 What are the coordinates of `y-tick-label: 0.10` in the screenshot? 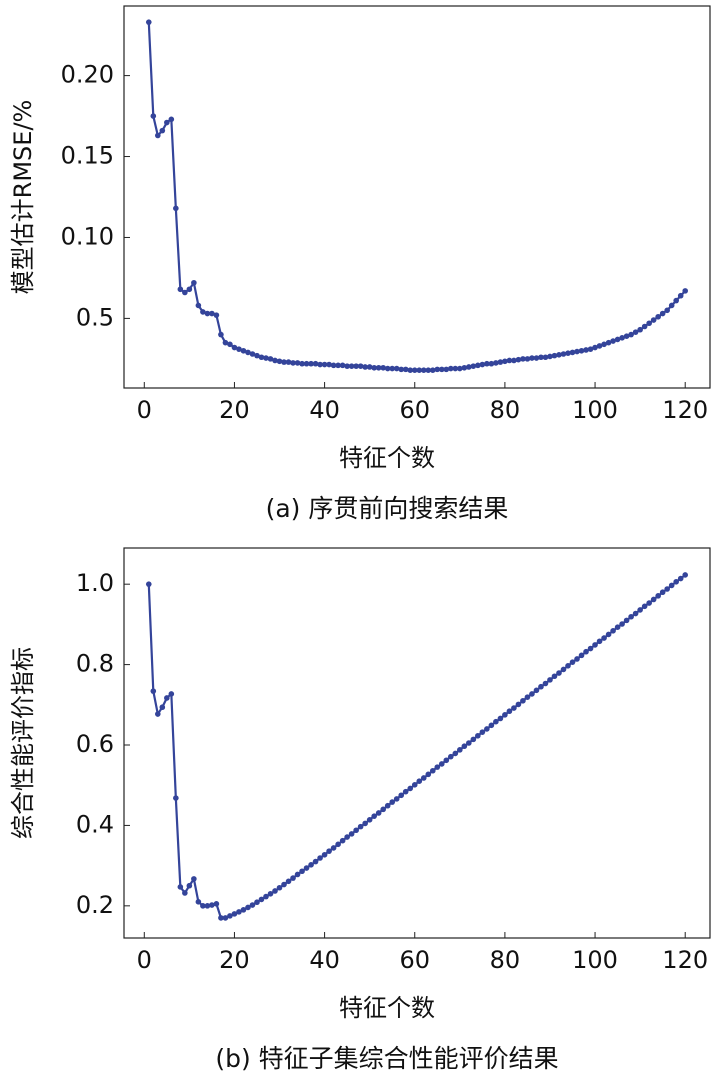 It's located at (87, 236).